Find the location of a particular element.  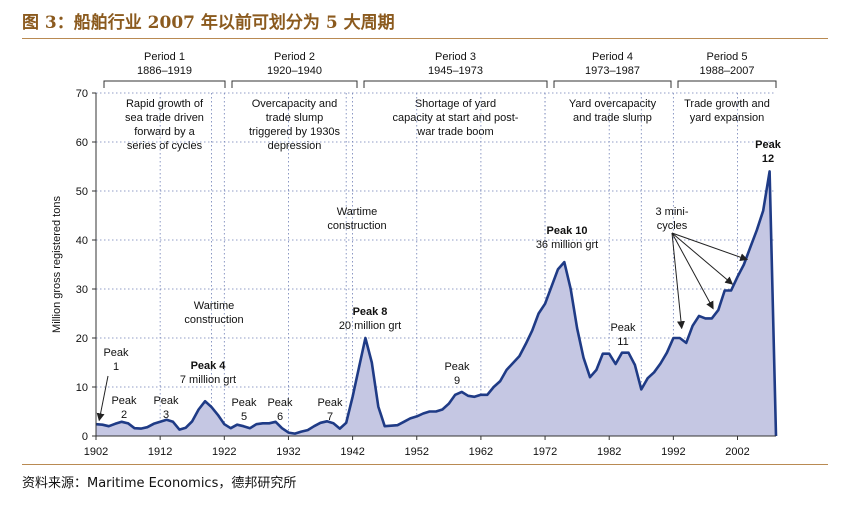

period-name: Period 3 is located at coordinates (455, 57).